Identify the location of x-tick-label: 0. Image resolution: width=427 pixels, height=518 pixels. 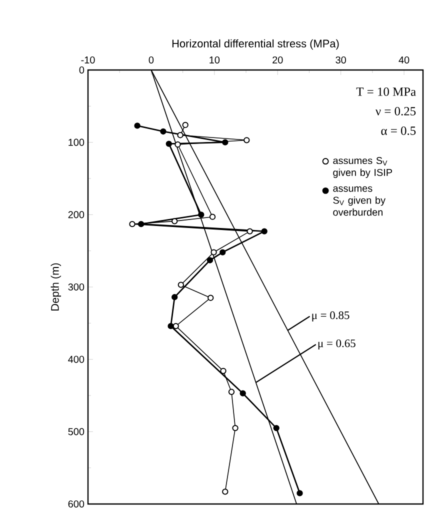
(151, 60).